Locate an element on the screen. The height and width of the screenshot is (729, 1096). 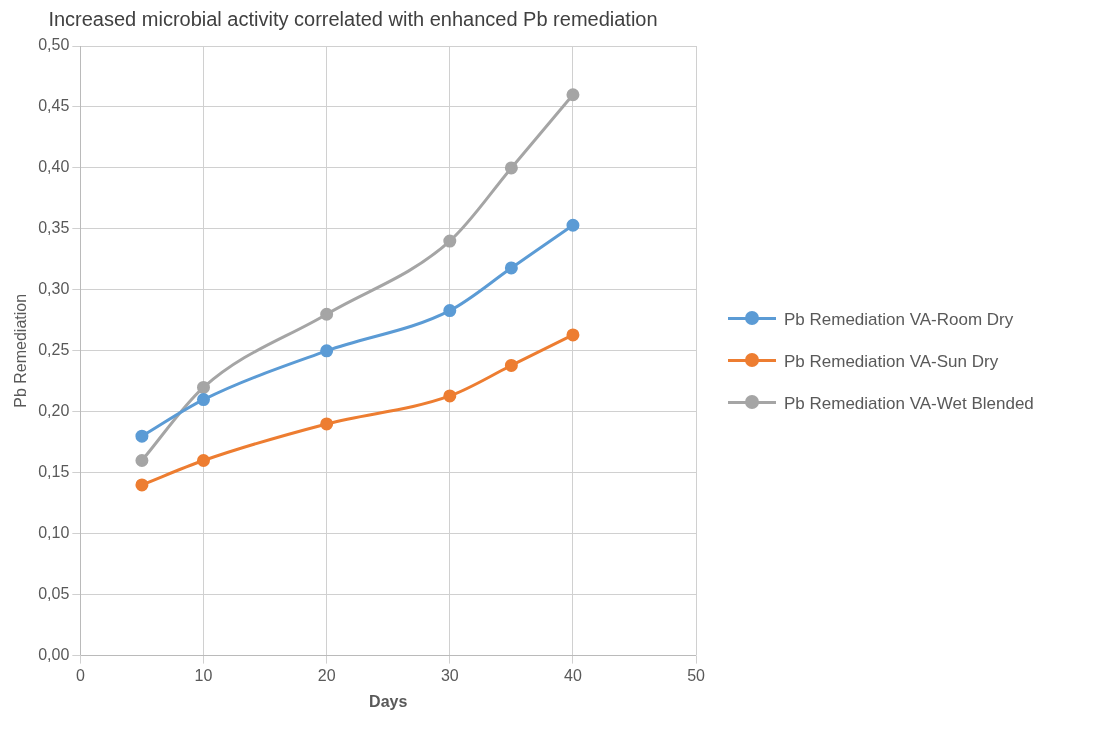
y-tick-label: 0,50 is located at coordinates (54, 45).